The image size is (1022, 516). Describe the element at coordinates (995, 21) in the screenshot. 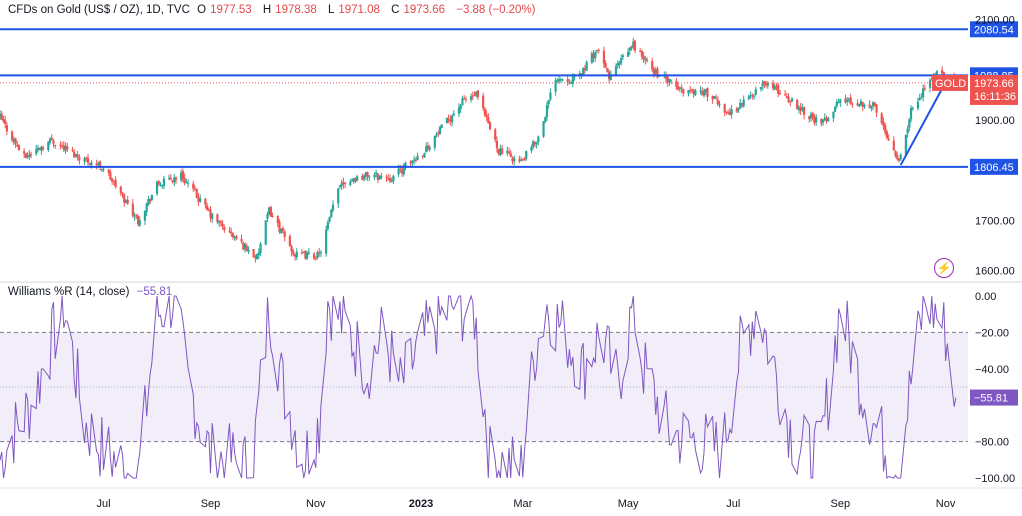

I see `price-axis-tick: 2100.00` at that location.